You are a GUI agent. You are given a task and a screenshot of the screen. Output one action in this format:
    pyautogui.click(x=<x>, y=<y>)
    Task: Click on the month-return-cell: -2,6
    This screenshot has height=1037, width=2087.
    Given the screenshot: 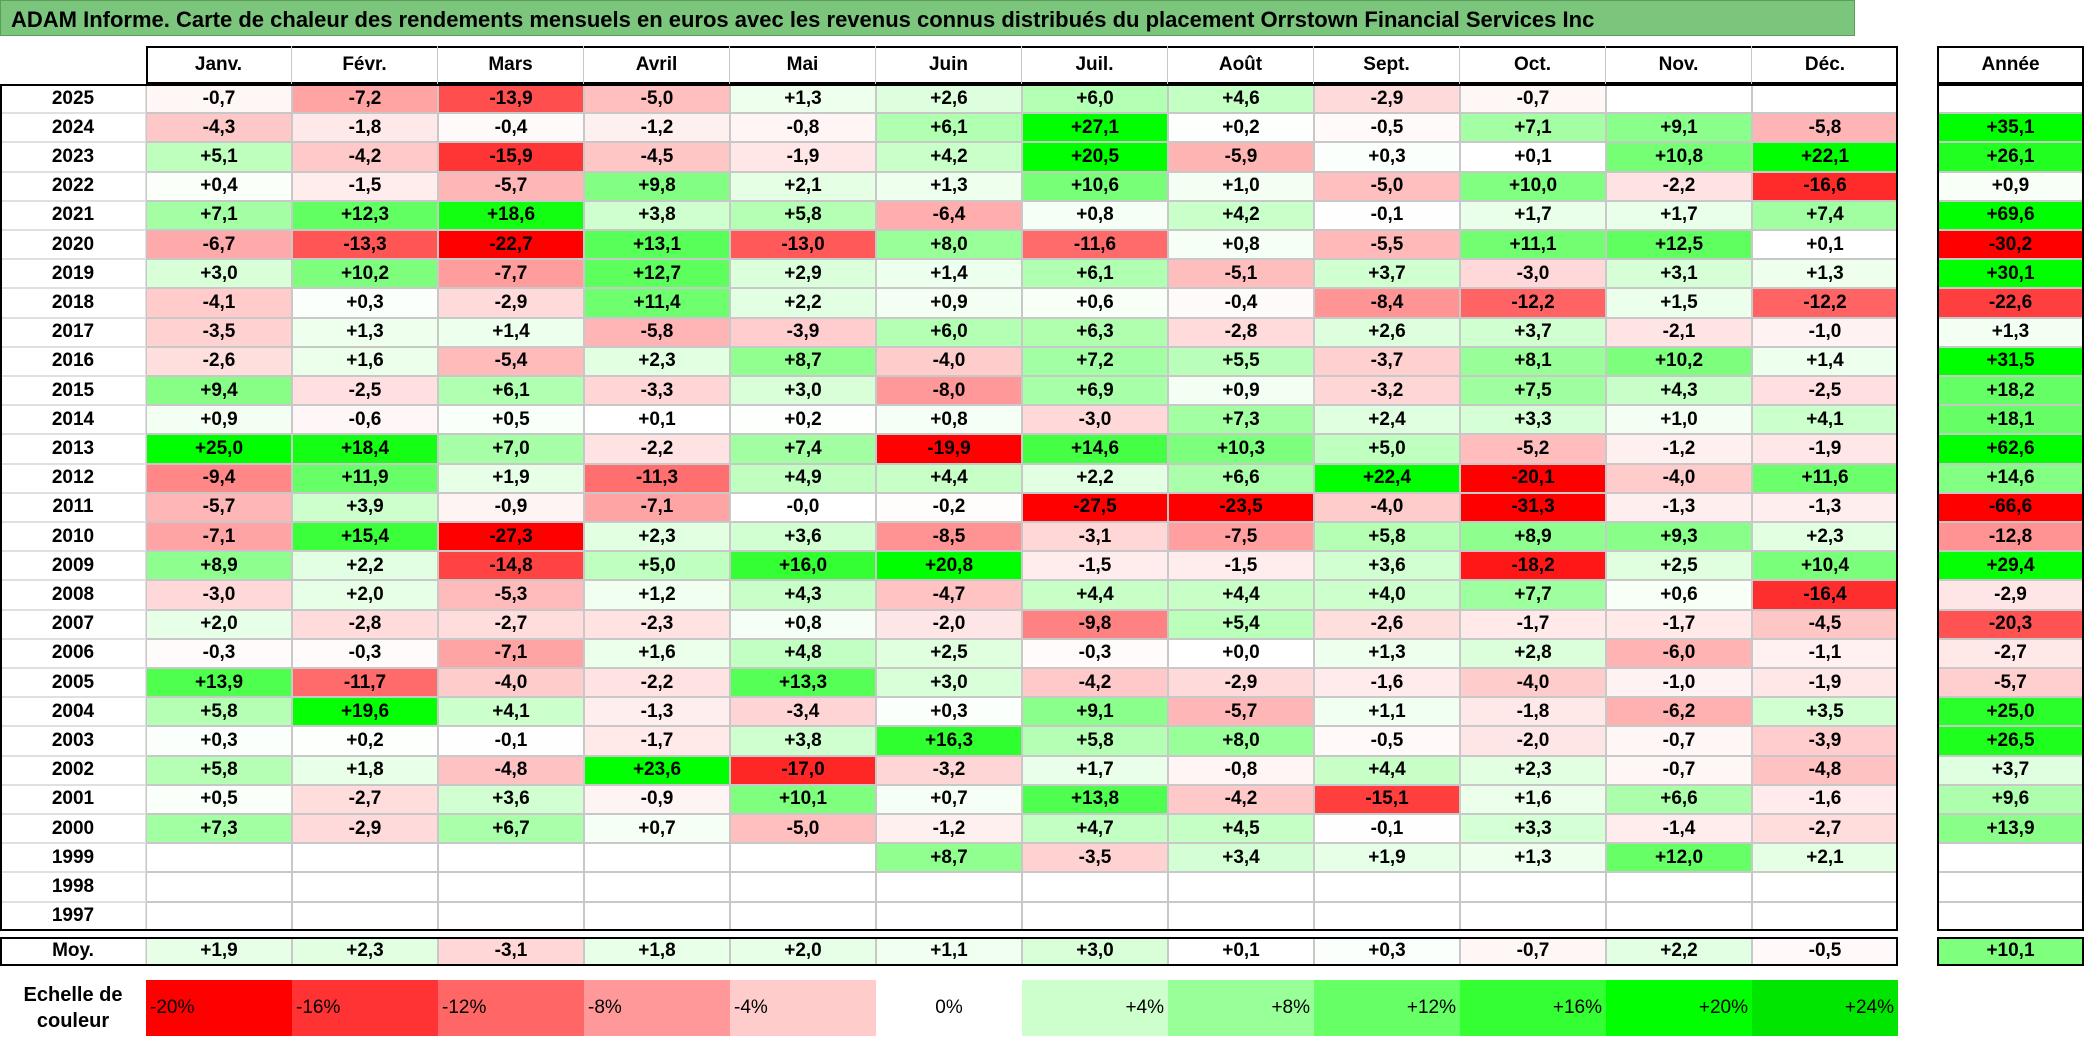 What is the action you would take?
    pyautogui.click(x=219, y=361)
    